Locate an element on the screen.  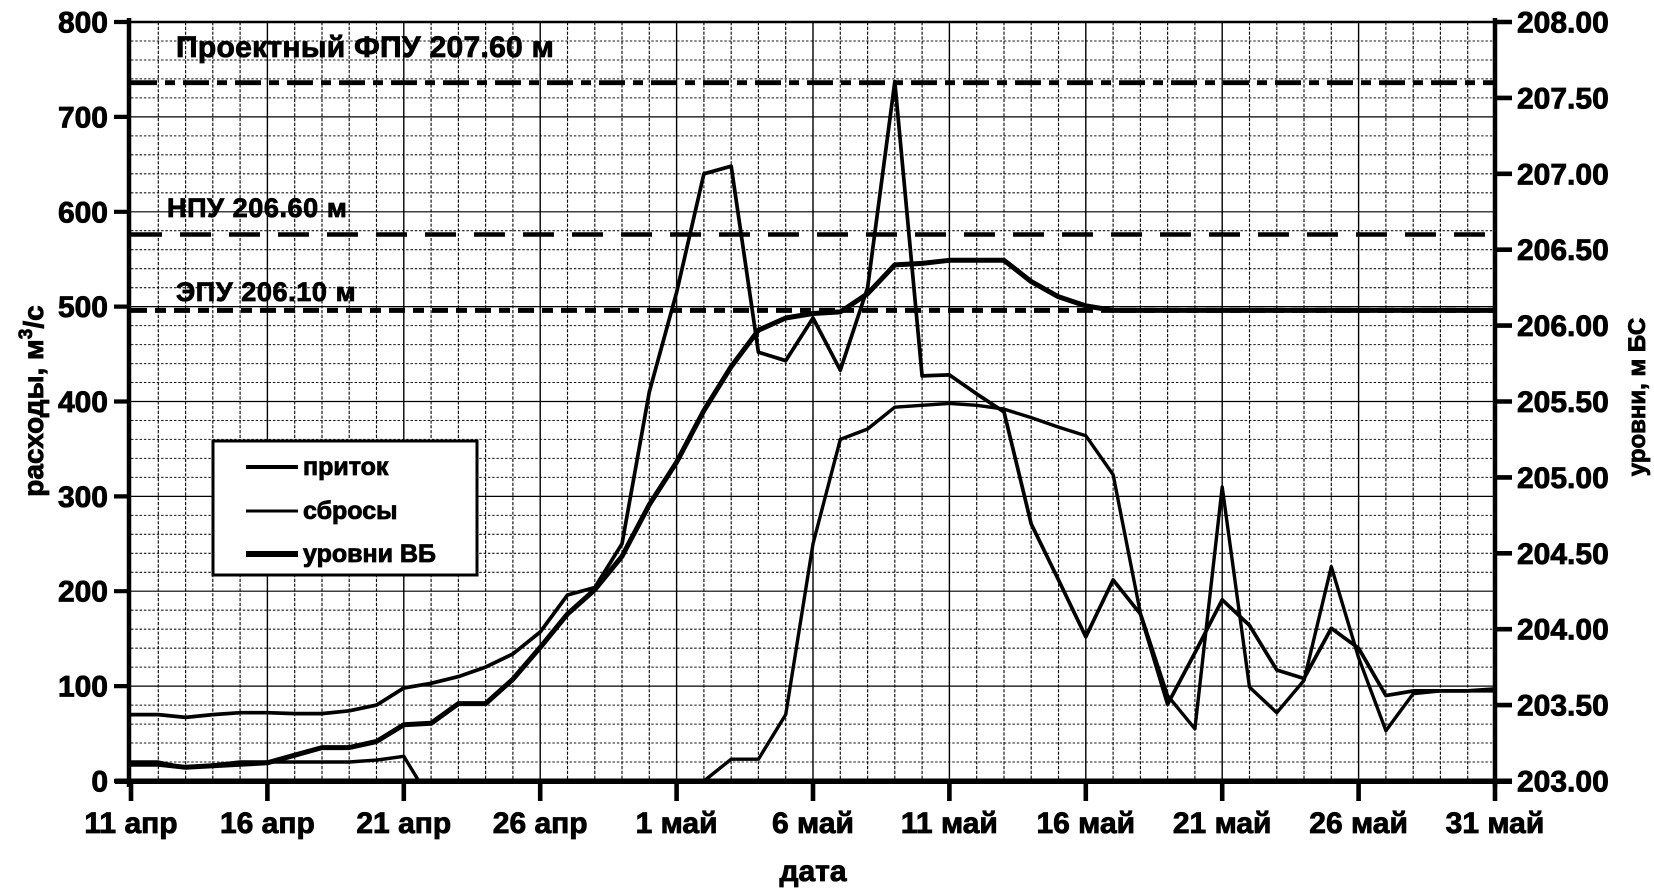
svg-text: 300 is located at coordinates (83, 497).